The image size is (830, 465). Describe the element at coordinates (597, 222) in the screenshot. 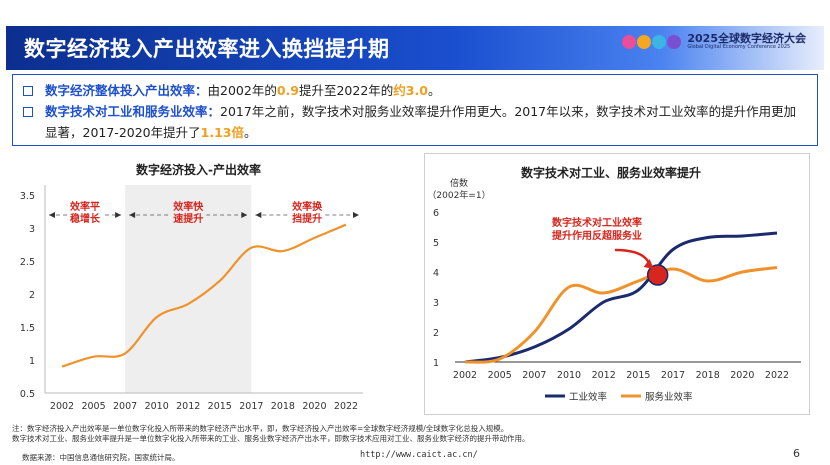

I see `annotation-text: 数字技术对工业效率` at that location.